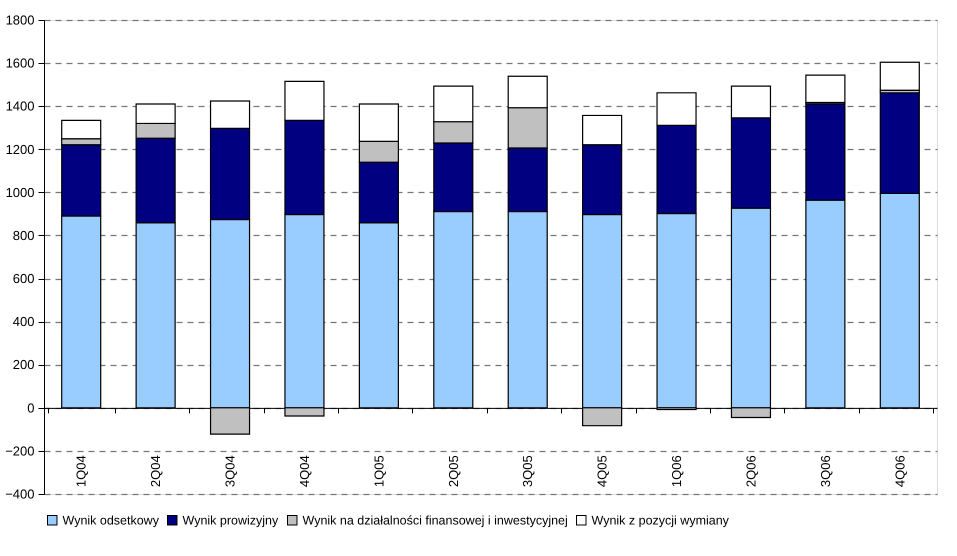  Describe the element at coordinates (30, 408) in the screenshot. I see `y-tick-label: 0` at that location.